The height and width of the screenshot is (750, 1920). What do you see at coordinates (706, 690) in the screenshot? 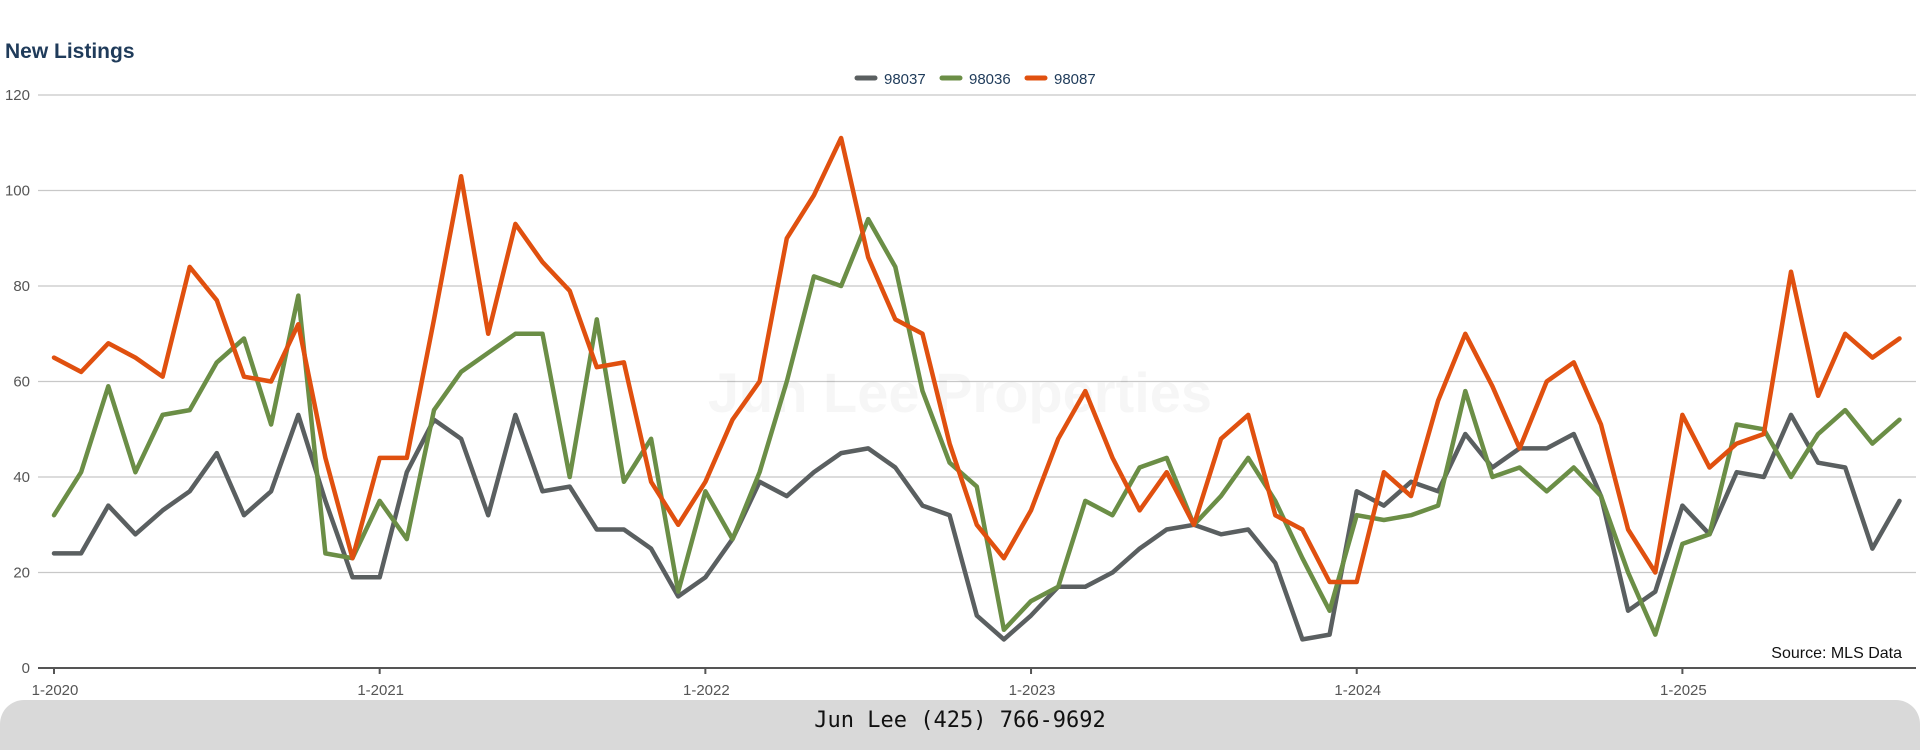
I see `x-tick-label: 1-2022` at bounding box center [706, 690].